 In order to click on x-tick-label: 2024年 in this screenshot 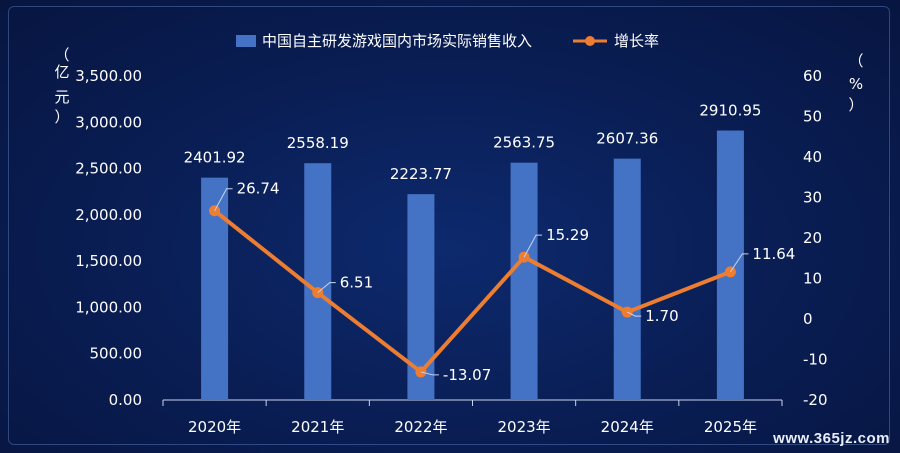, I will do `click(627, 427)`.